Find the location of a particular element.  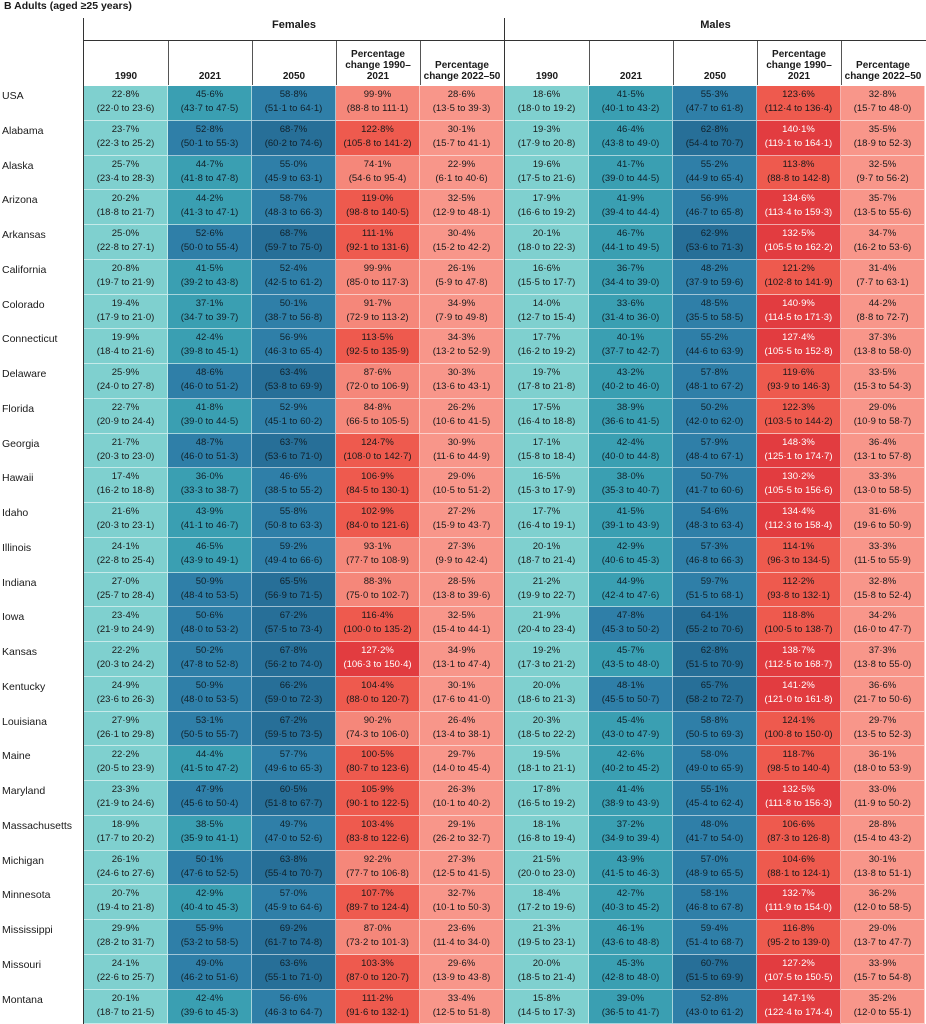

table-cell: 132·5% (105·5 to 162·2) is located at coordinates (799, 242).